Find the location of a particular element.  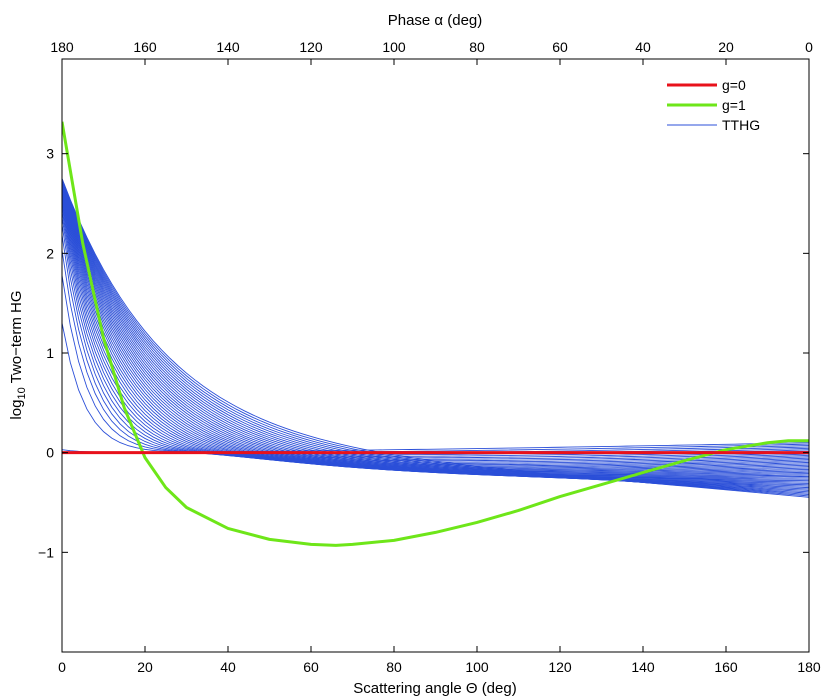

x-tick-label: 120 is located at coordinates (560, 667).